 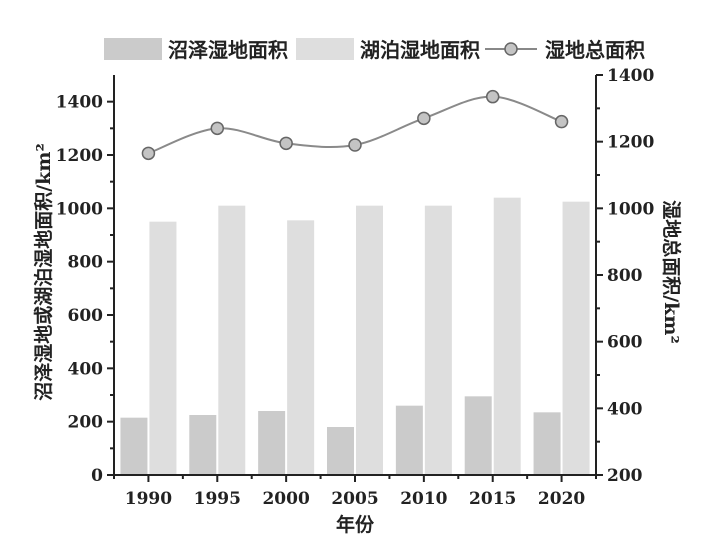 What do you see at coordinates (492, 96) in the screenshot?
I see `point-total-2015` at bounding box center [492, 96].